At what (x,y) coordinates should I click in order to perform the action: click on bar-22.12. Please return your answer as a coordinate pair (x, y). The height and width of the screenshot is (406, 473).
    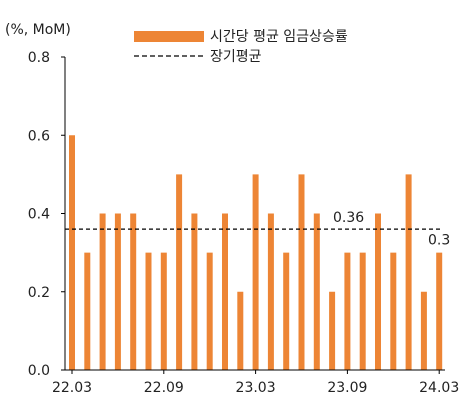
    Looking at the image, I should click on (209, 311).